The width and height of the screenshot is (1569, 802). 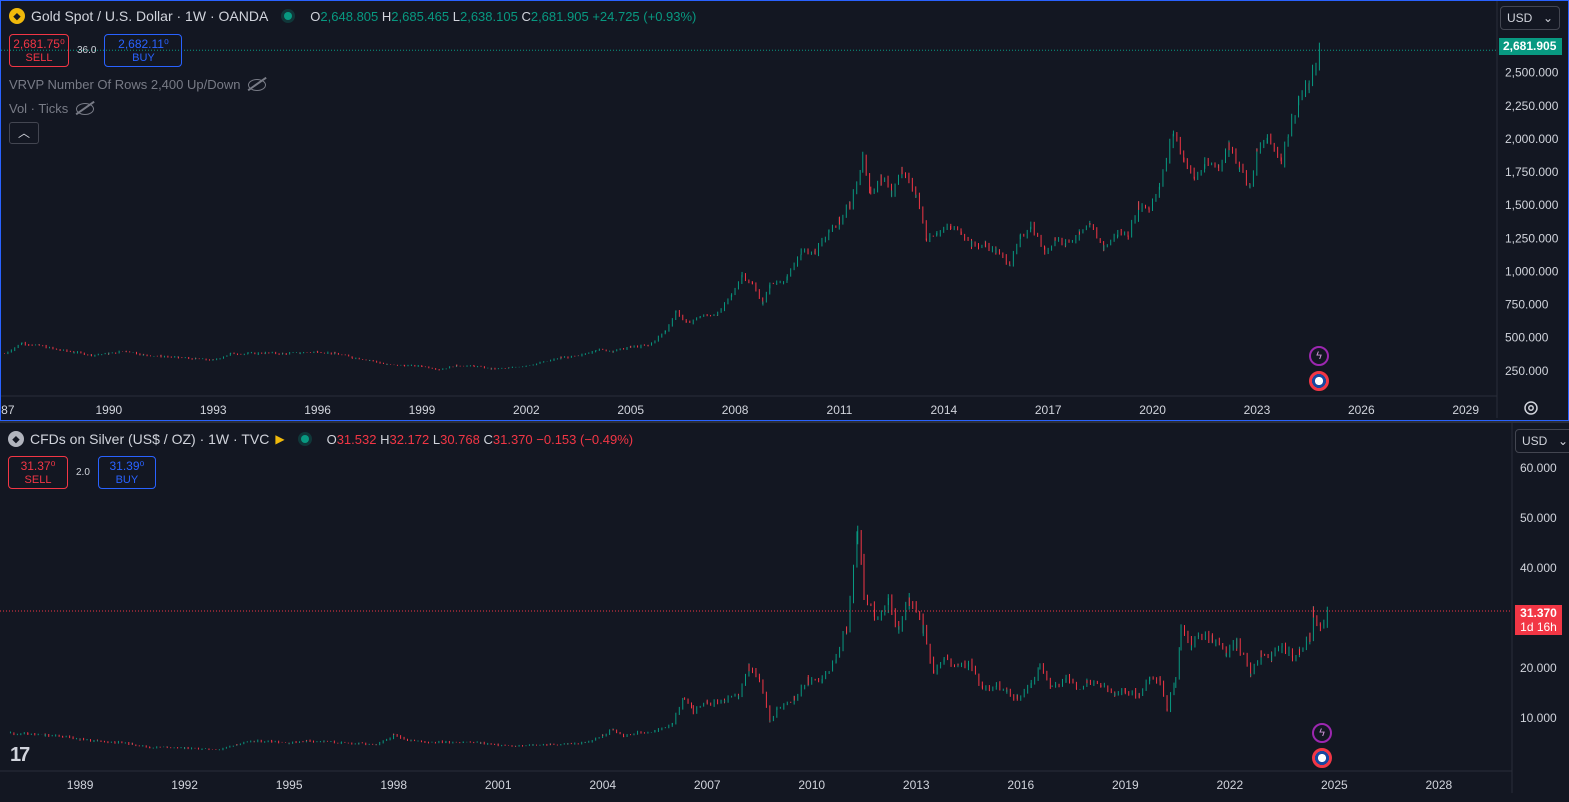 What do you see at coordinates (707, 785) in the screenshot?
I see `x-tick-label: 2007` at bounding box center [707, 785].